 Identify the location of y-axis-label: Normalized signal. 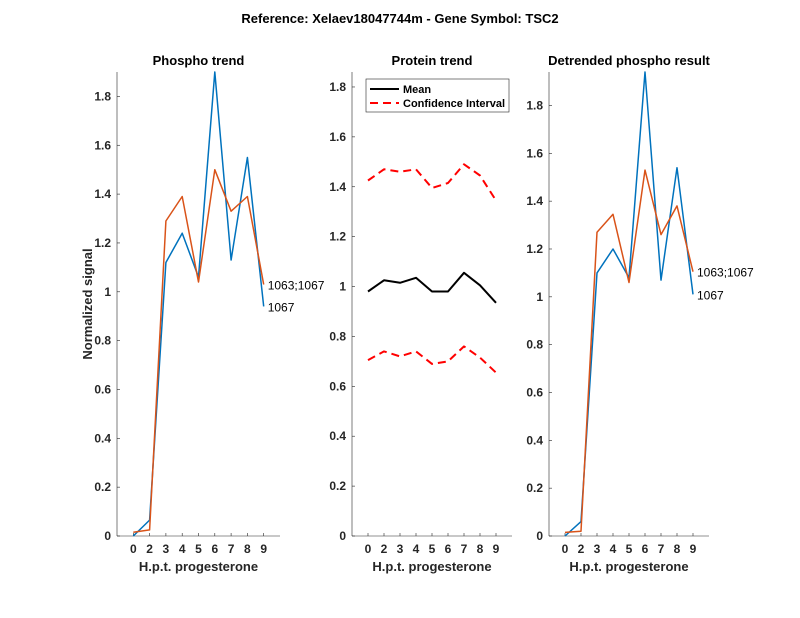
(87, 303).